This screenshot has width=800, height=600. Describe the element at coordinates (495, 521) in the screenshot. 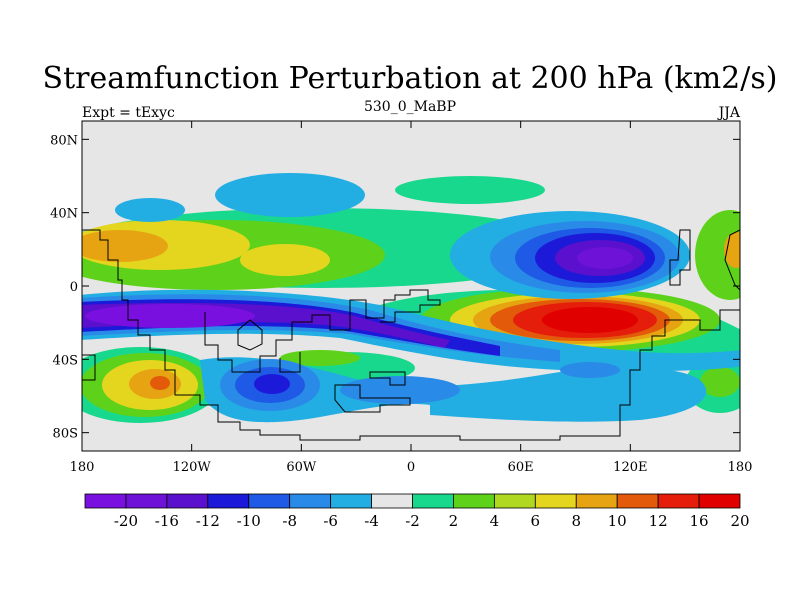

I see `colorbar-label: 4` at that location.